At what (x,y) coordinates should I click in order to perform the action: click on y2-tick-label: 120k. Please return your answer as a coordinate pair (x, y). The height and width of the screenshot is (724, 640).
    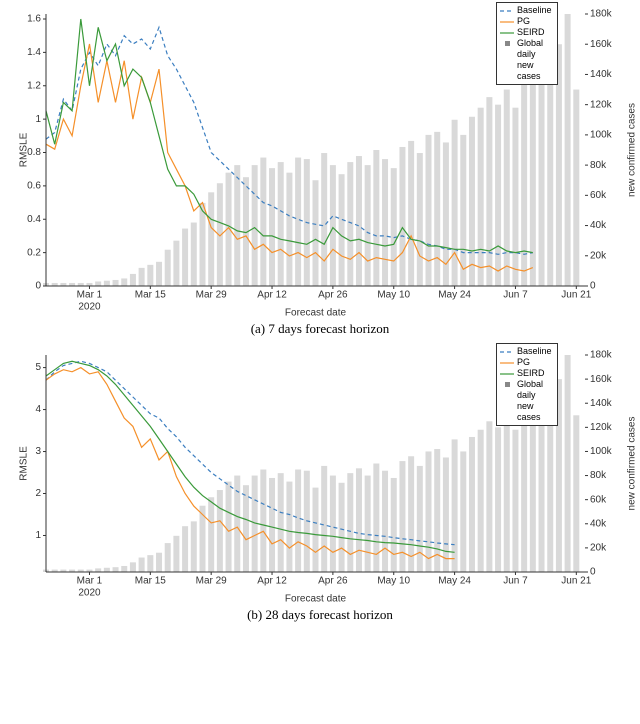
    Looking at the image, I should click on (601, 427).